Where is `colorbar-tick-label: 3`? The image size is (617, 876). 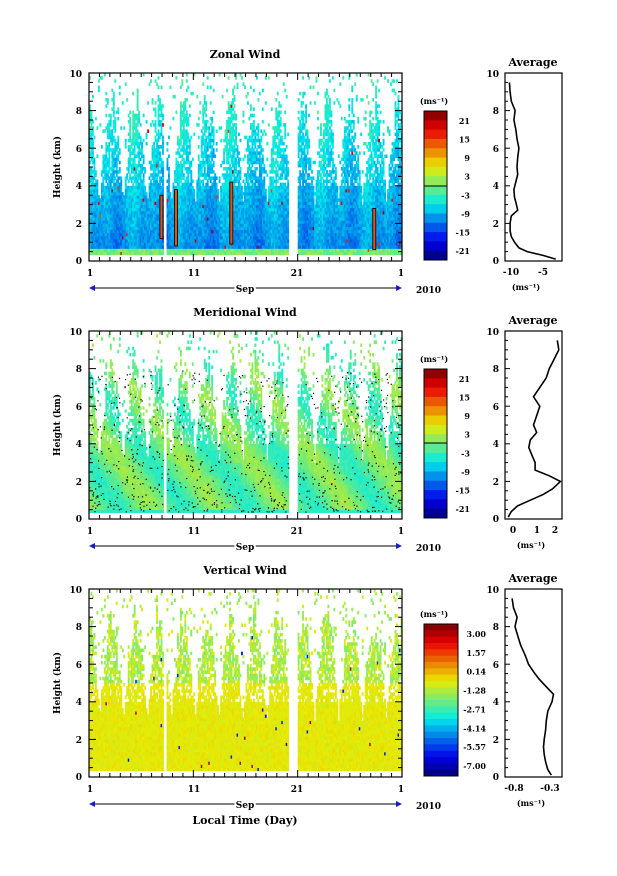 colorbar-tick-label: 3 is located at coordinates (467, 177).